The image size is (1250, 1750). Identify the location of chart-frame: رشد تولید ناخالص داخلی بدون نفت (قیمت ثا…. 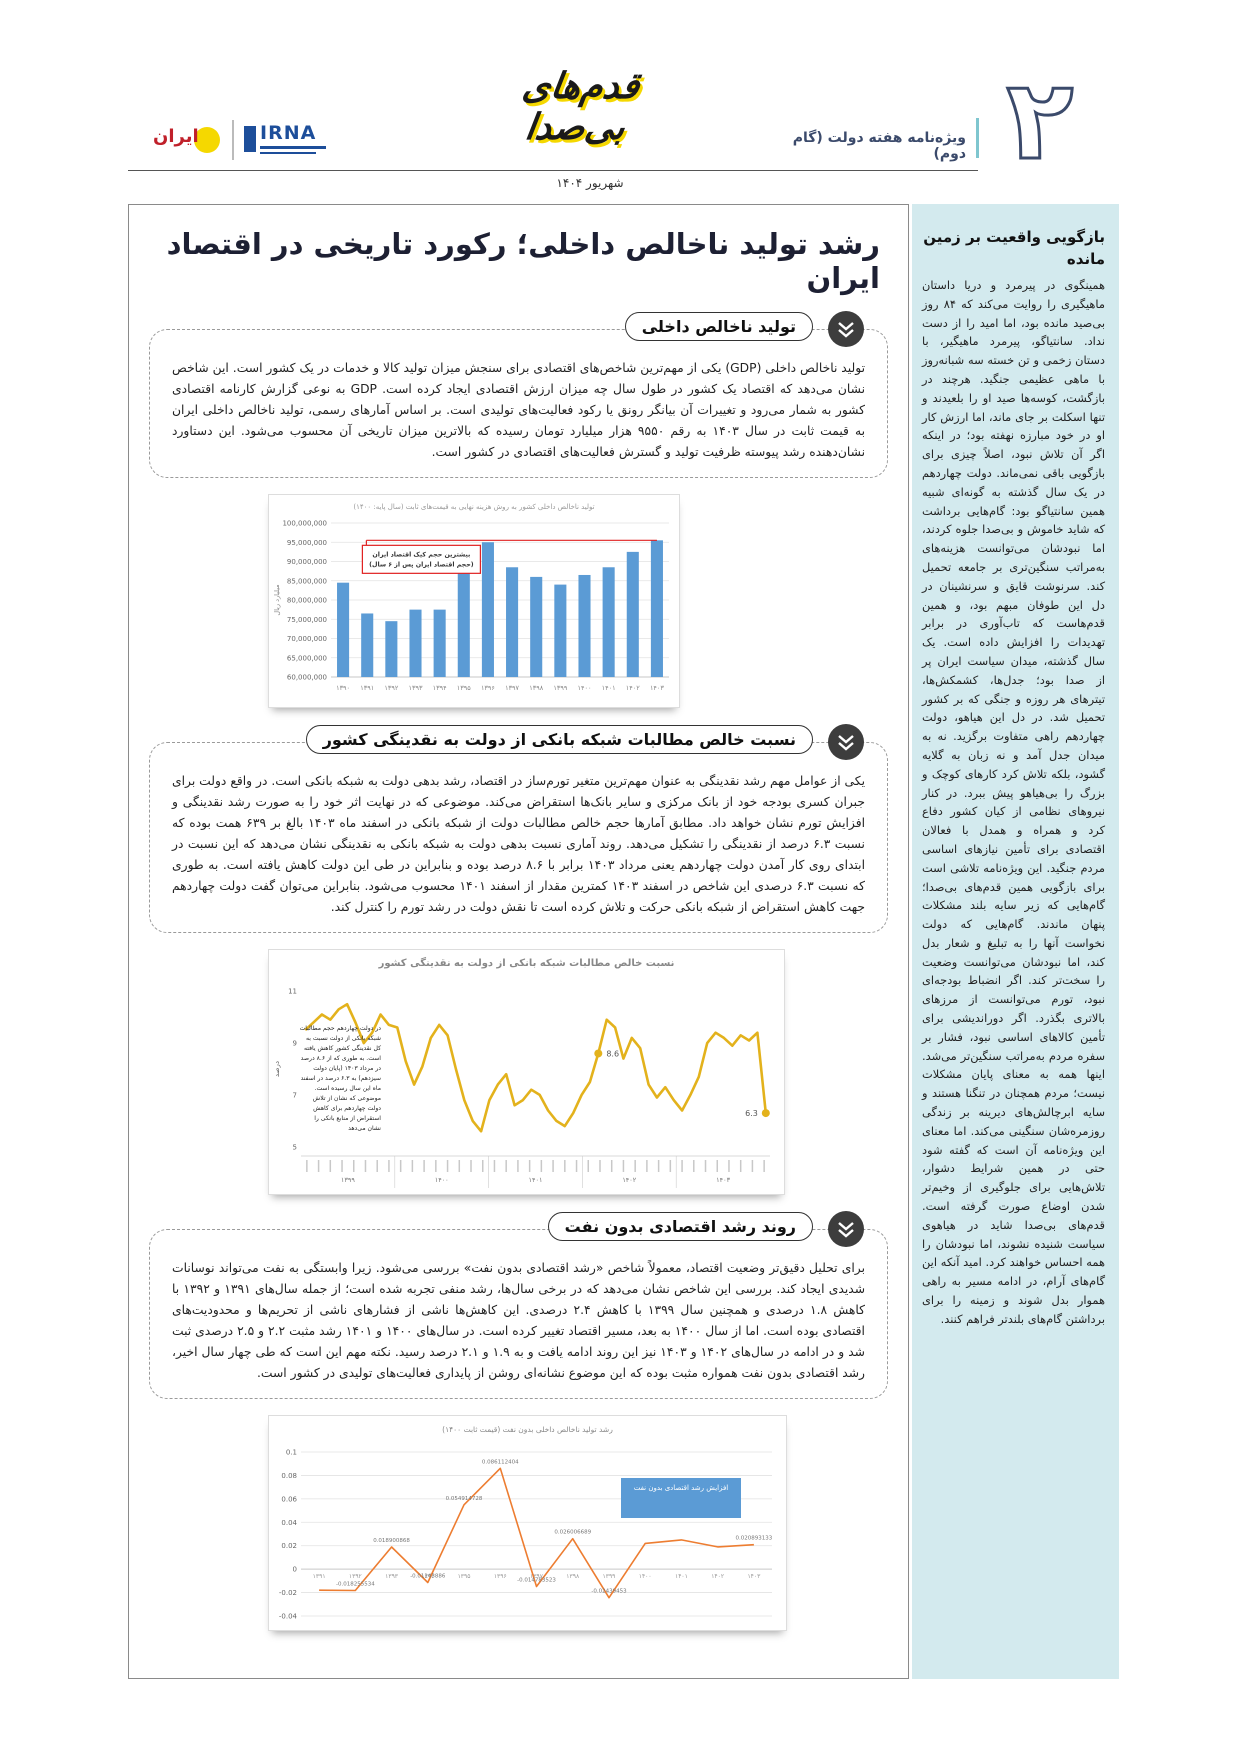
(527, 1523).